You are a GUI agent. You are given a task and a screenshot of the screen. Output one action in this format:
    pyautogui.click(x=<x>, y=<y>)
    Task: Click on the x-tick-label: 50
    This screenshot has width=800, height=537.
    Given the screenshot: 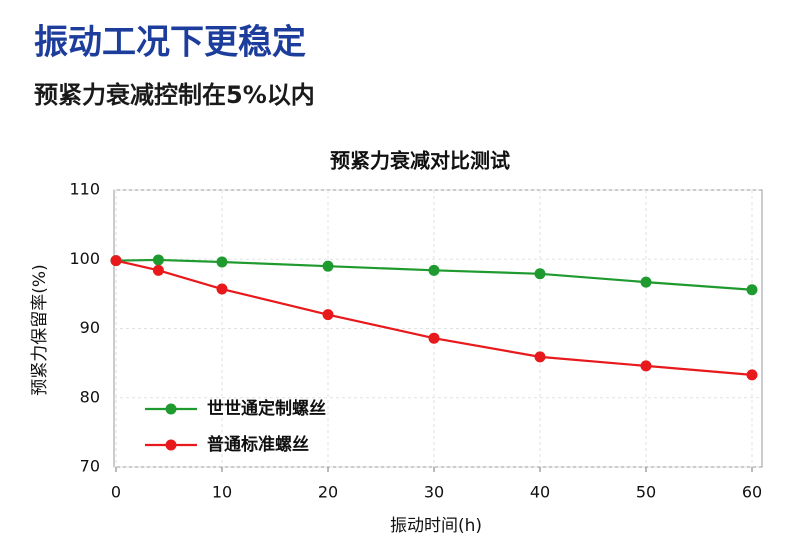 What is the action you would take?
    pyautogui.click(x=646, y=492)
    